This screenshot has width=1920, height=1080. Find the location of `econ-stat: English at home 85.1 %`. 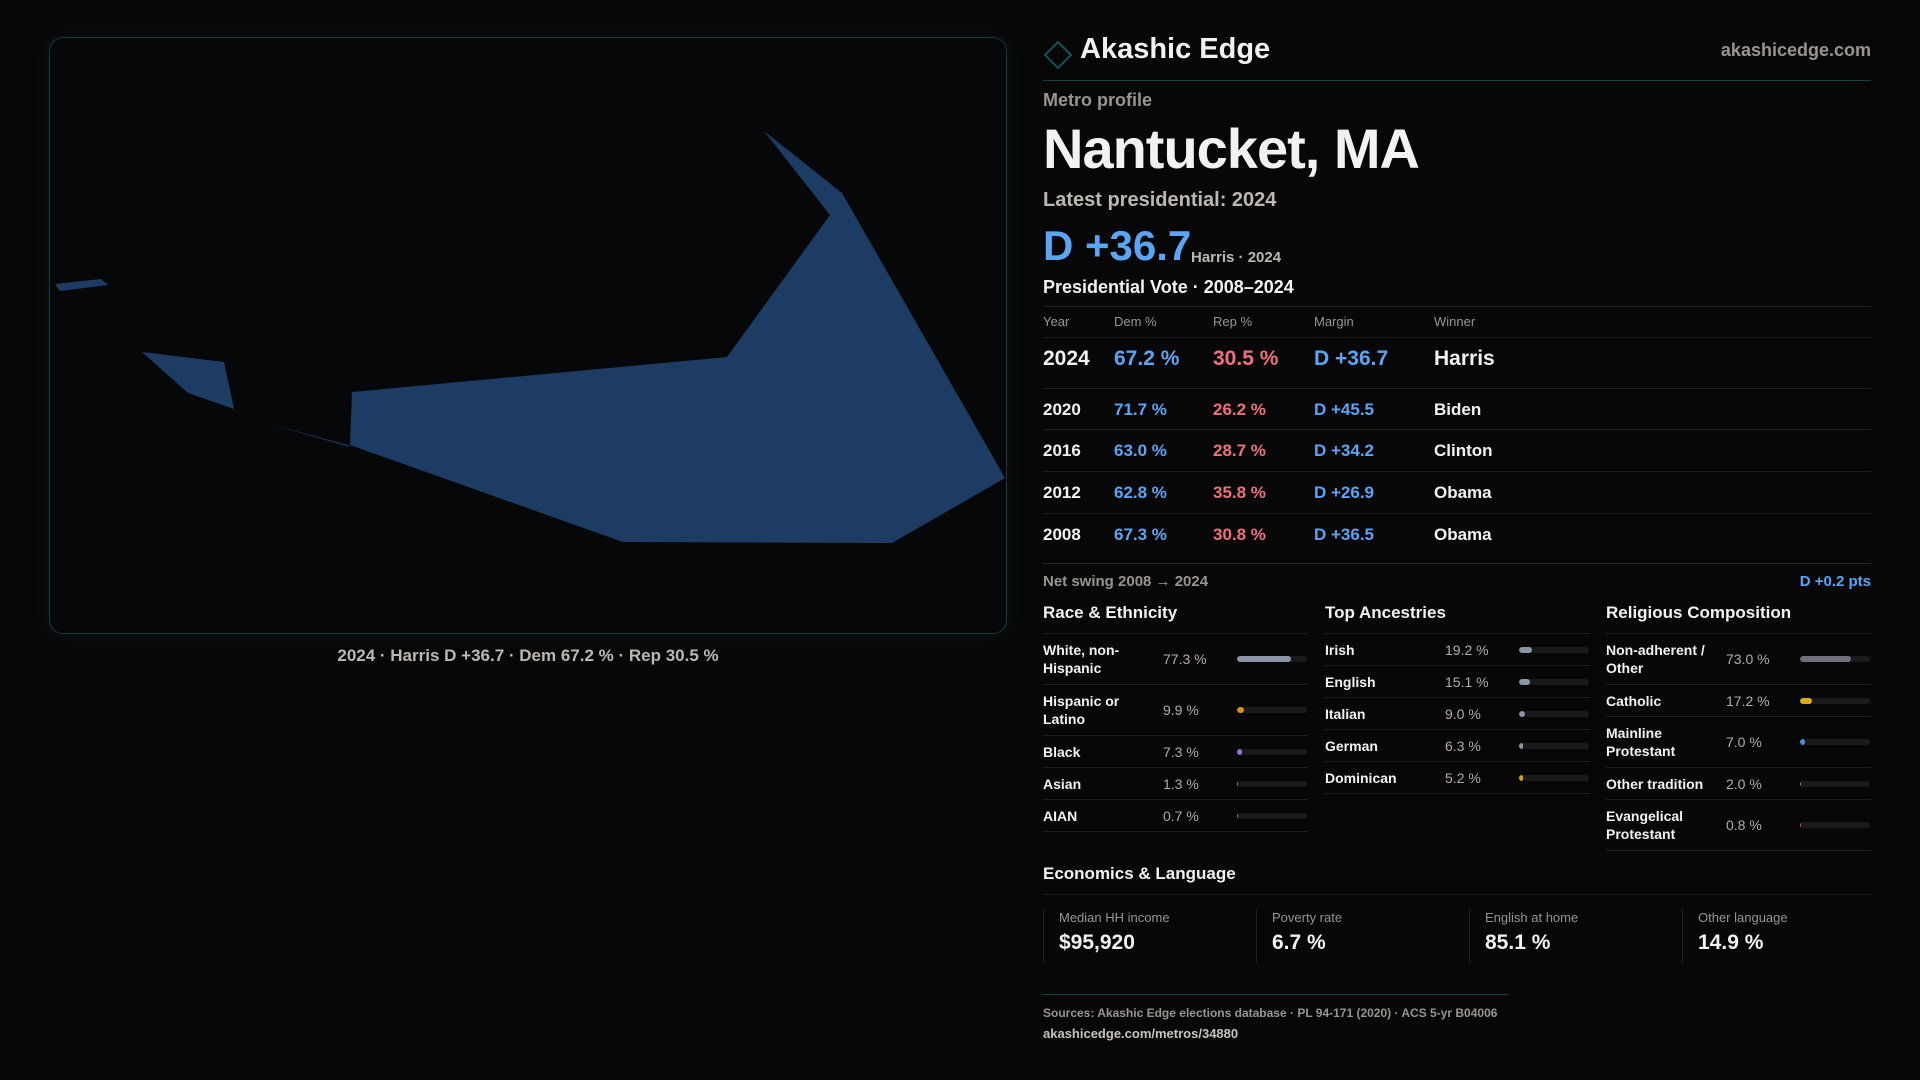

econ-stat: English at home 85.1 % is located at coordinates (1575, 936).